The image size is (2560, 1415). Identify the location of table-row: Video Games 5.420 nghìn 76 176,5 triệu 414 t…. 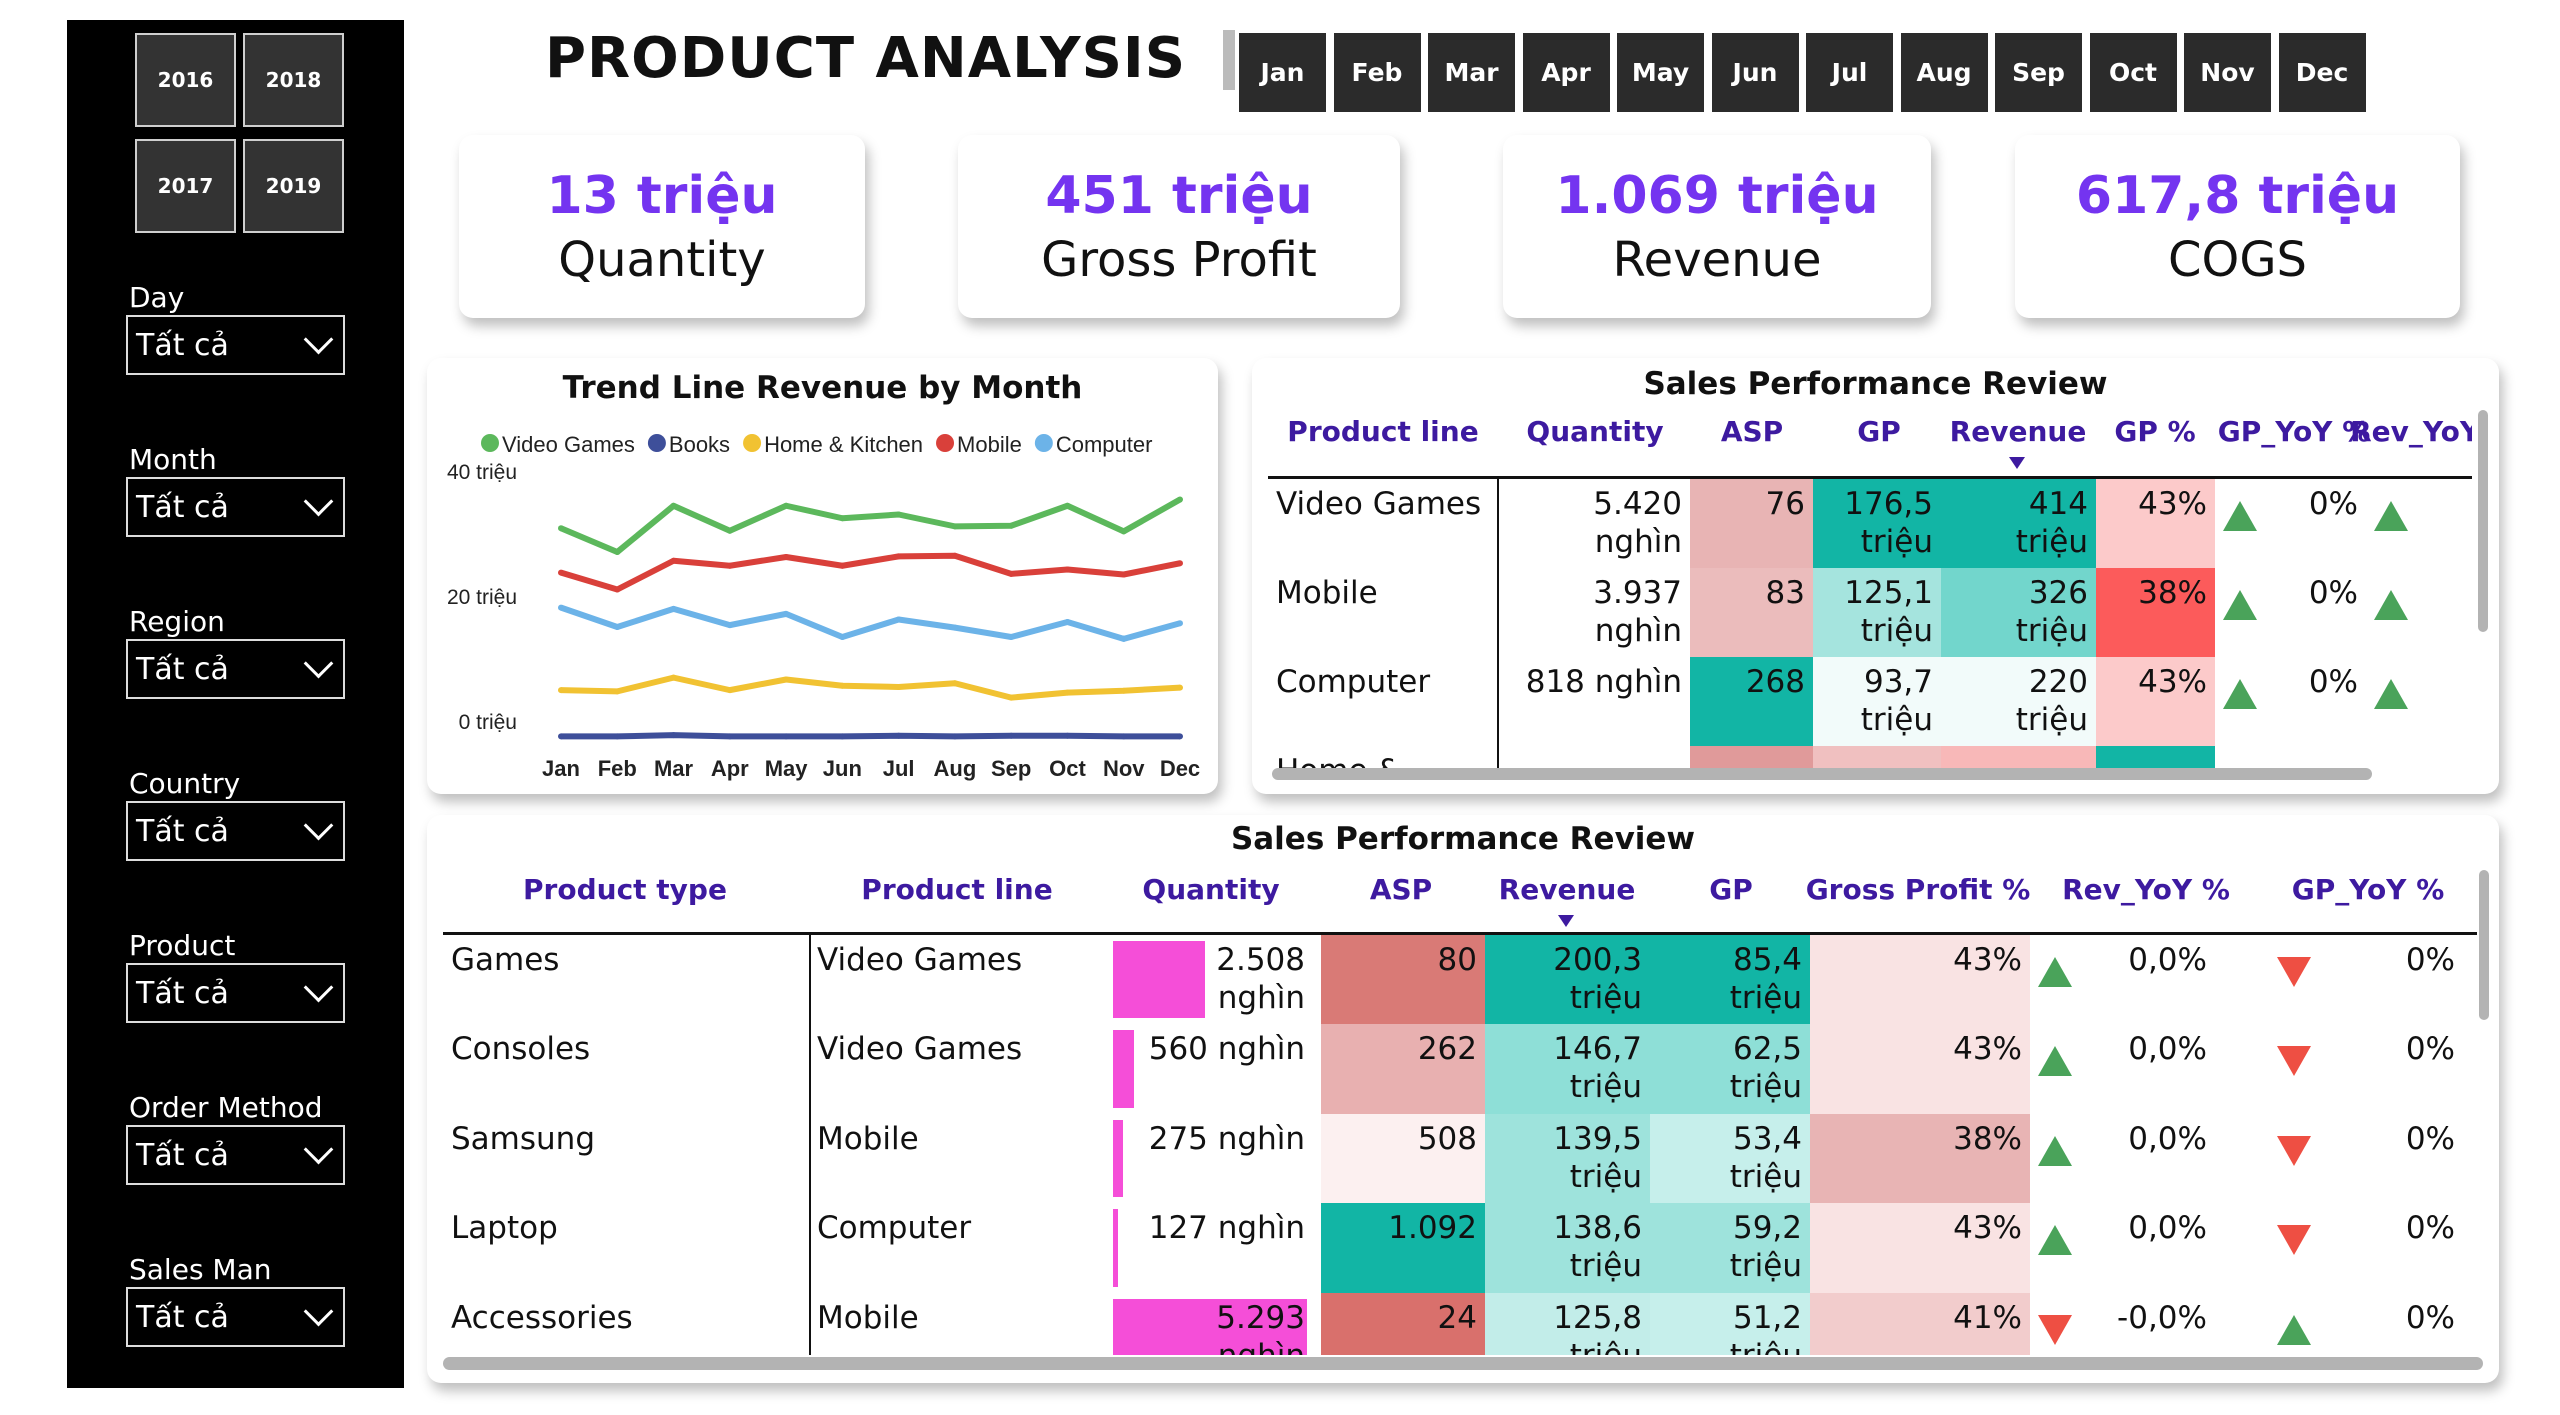
(1862, 523).